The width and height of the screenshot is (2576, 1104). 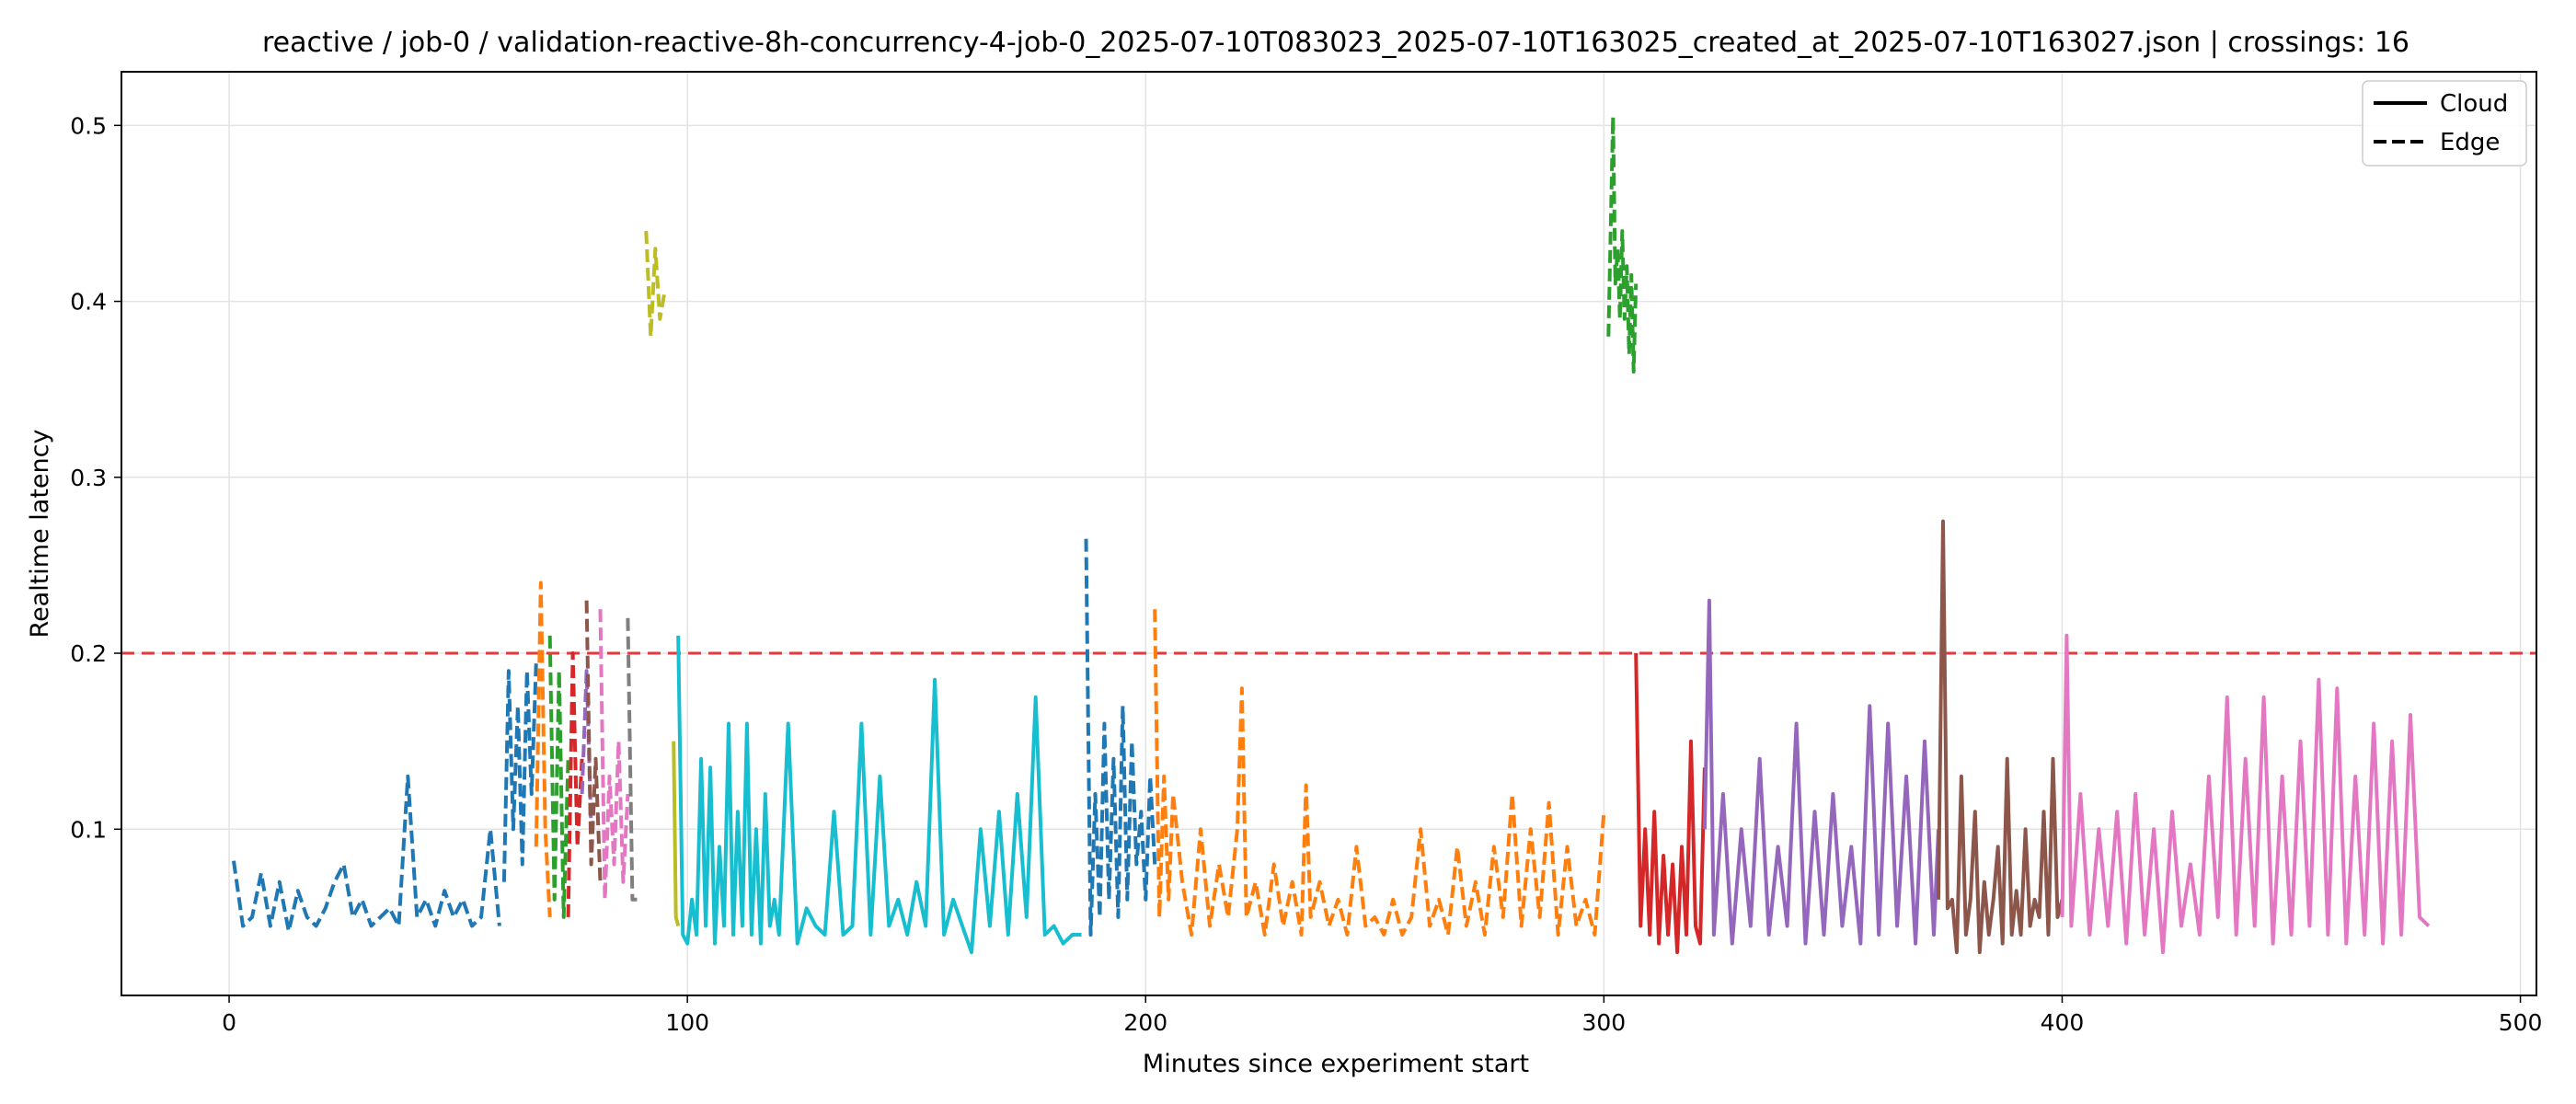 What do you see at coordinates (88, 302) in the screenshot?
I see `y-tick-label: 0.4` at bounding box center [88, 302].